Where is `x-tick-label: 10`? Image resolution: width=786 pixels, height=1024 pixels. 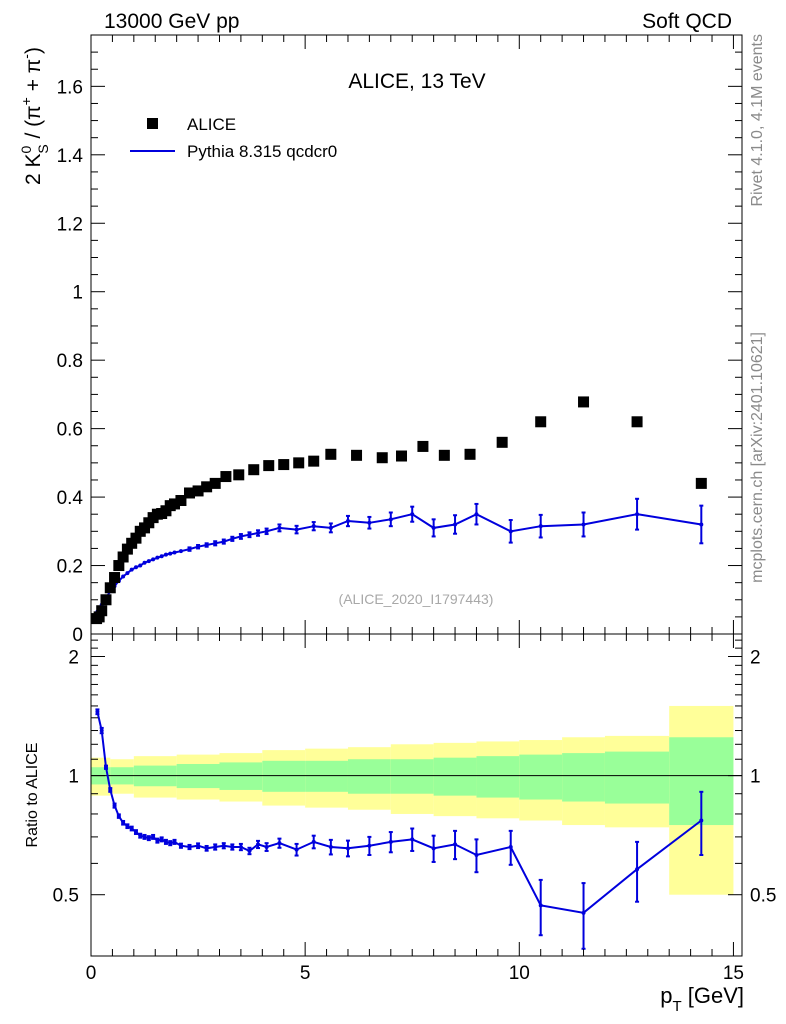
x-tick-label: 10 is located at coordinates (519, 973).